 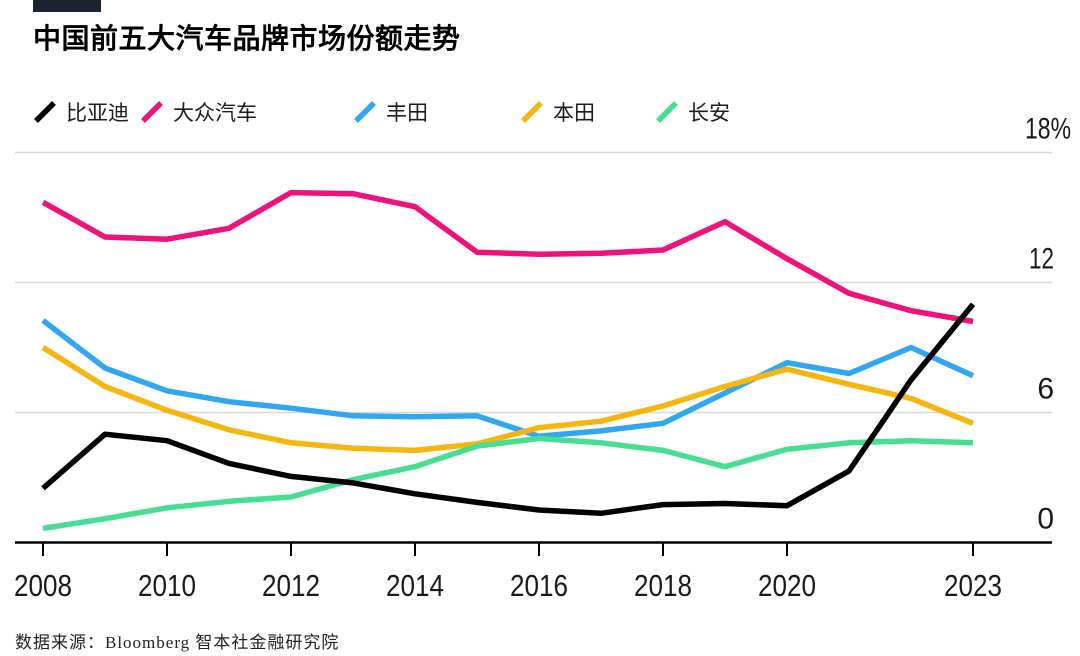 I want to click on x-axis-label: 2010, so click(x=167, y=585).